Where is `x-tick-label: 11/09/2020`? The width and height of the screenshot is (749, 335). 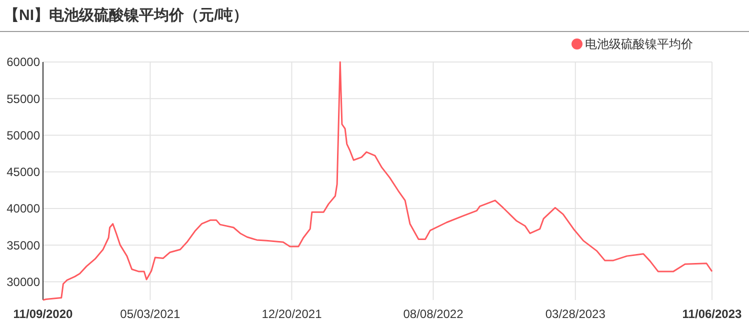
x-tick-label: 11/09/2020 is located at coordinates (43, 314).